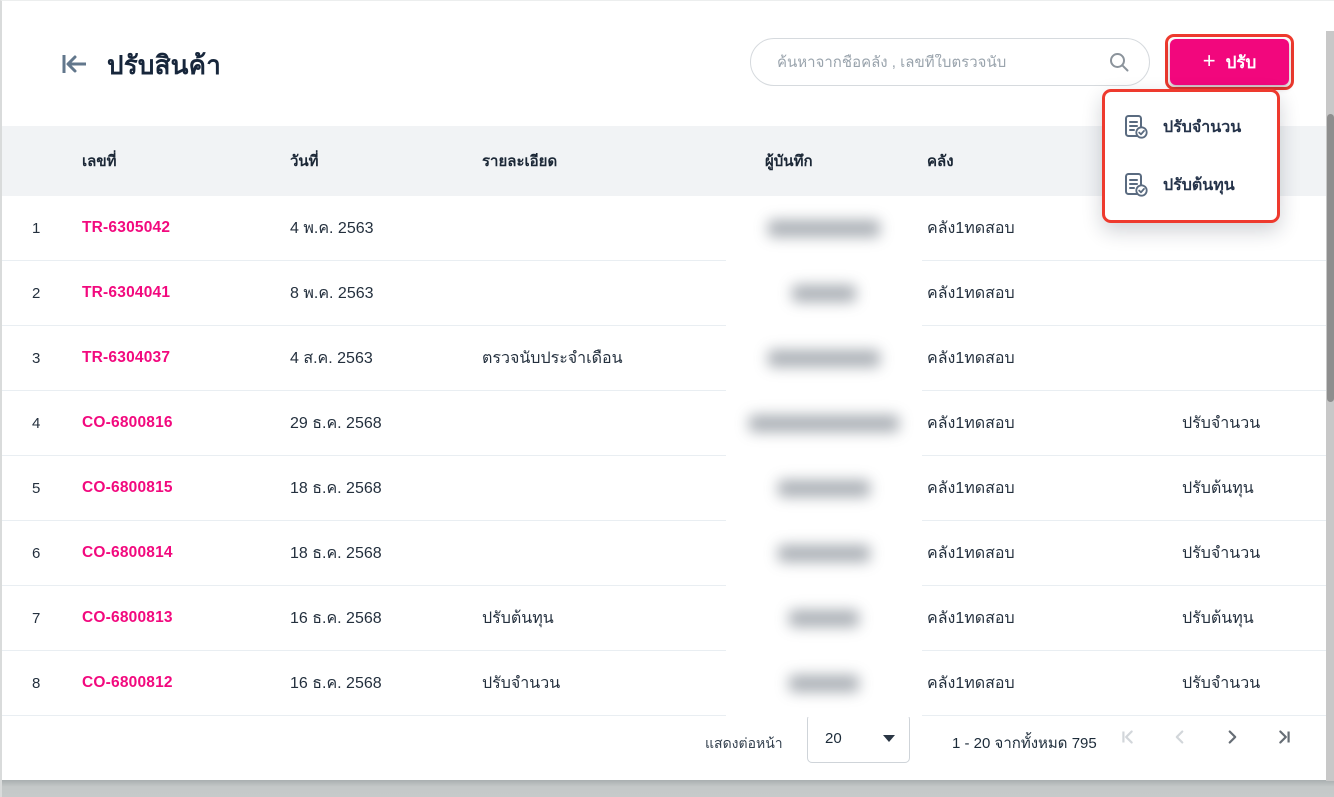 This screenshot has width=1334, height=797. What do you see at coordinates (36, 358) in the screenshot?
I see `row-index: 3` at bounding box center [36, 358].